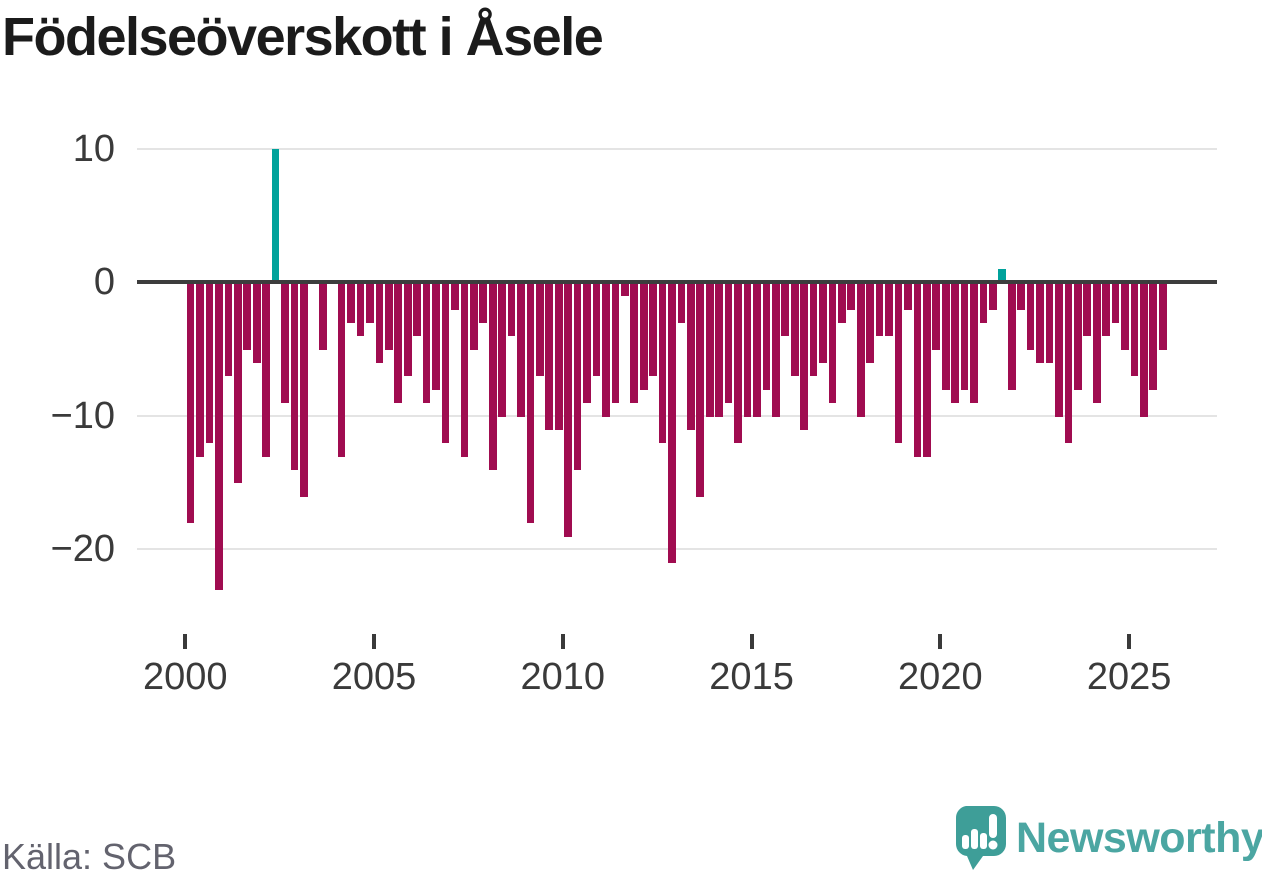 The height and width of the screenshot is (879, 1262). Describe the element at coordinates (82, 549) in the screenshot. I see `y-axis-label: −20` at that location.